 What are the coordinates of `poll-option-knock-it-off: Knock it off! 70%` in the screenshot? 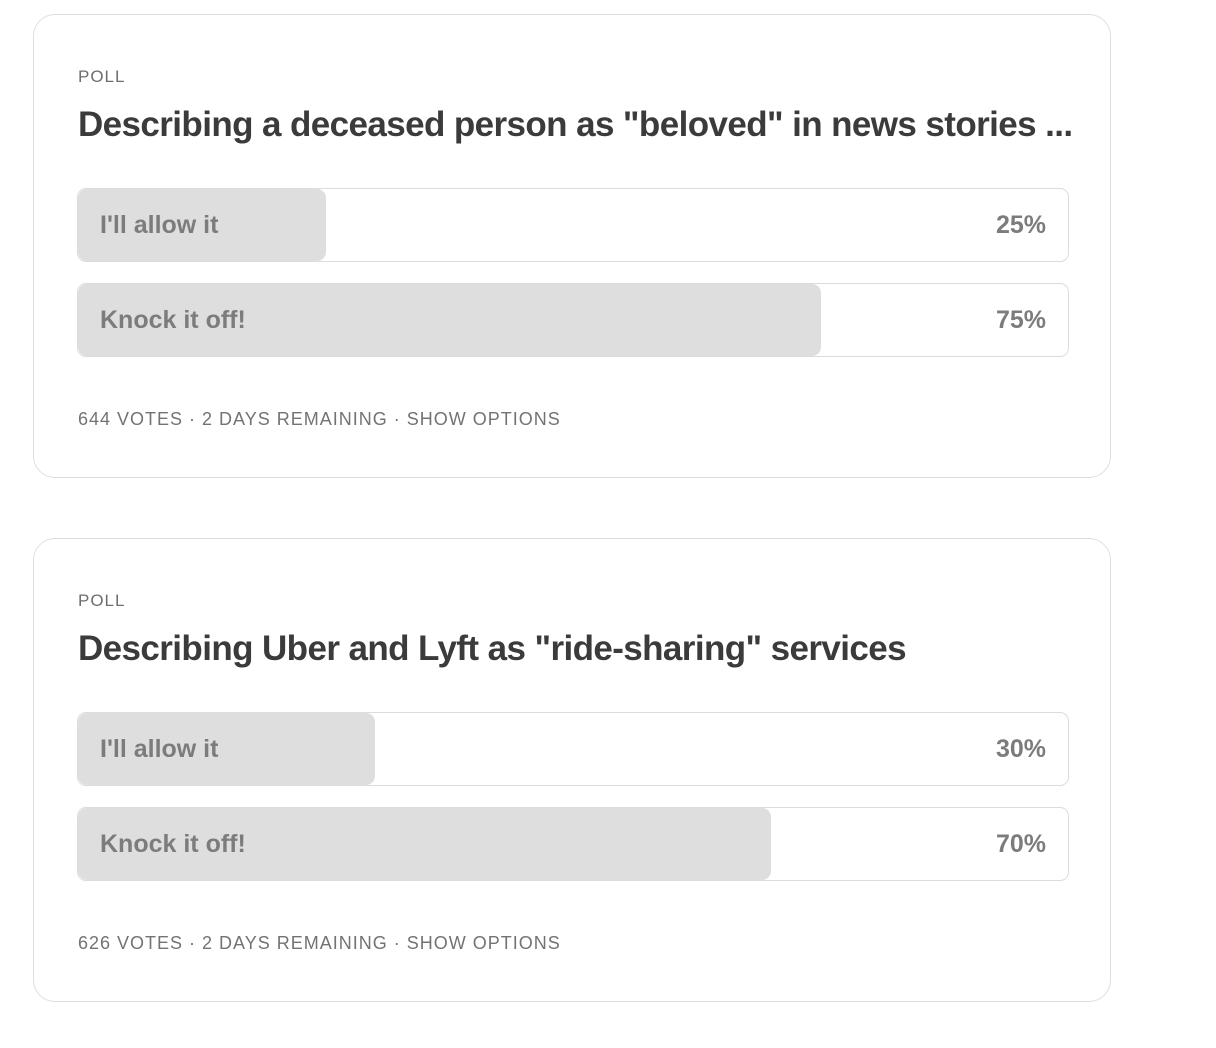 It's located at (573, 844).